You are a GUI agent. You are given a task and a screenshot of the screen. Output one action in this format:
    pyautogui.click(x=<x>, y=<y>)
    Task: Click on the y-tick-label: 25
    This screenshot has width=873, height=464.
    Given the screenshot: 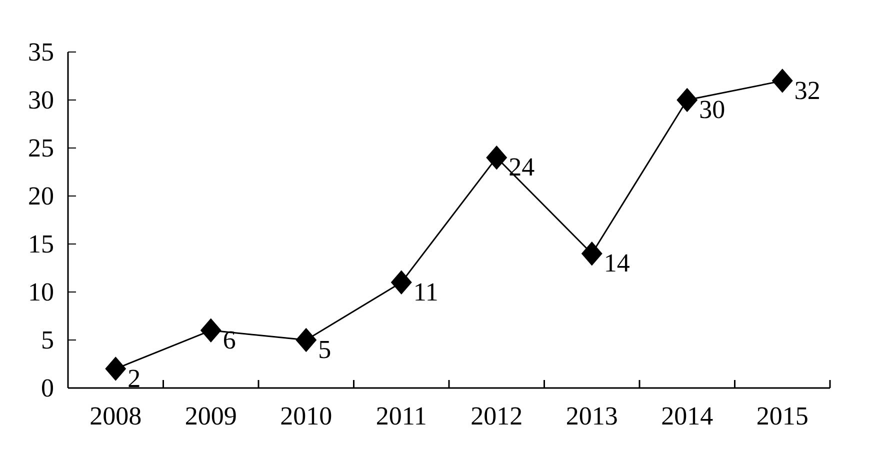 What is the action you would take?
    pyautogui.click(x=41, y=147)
    